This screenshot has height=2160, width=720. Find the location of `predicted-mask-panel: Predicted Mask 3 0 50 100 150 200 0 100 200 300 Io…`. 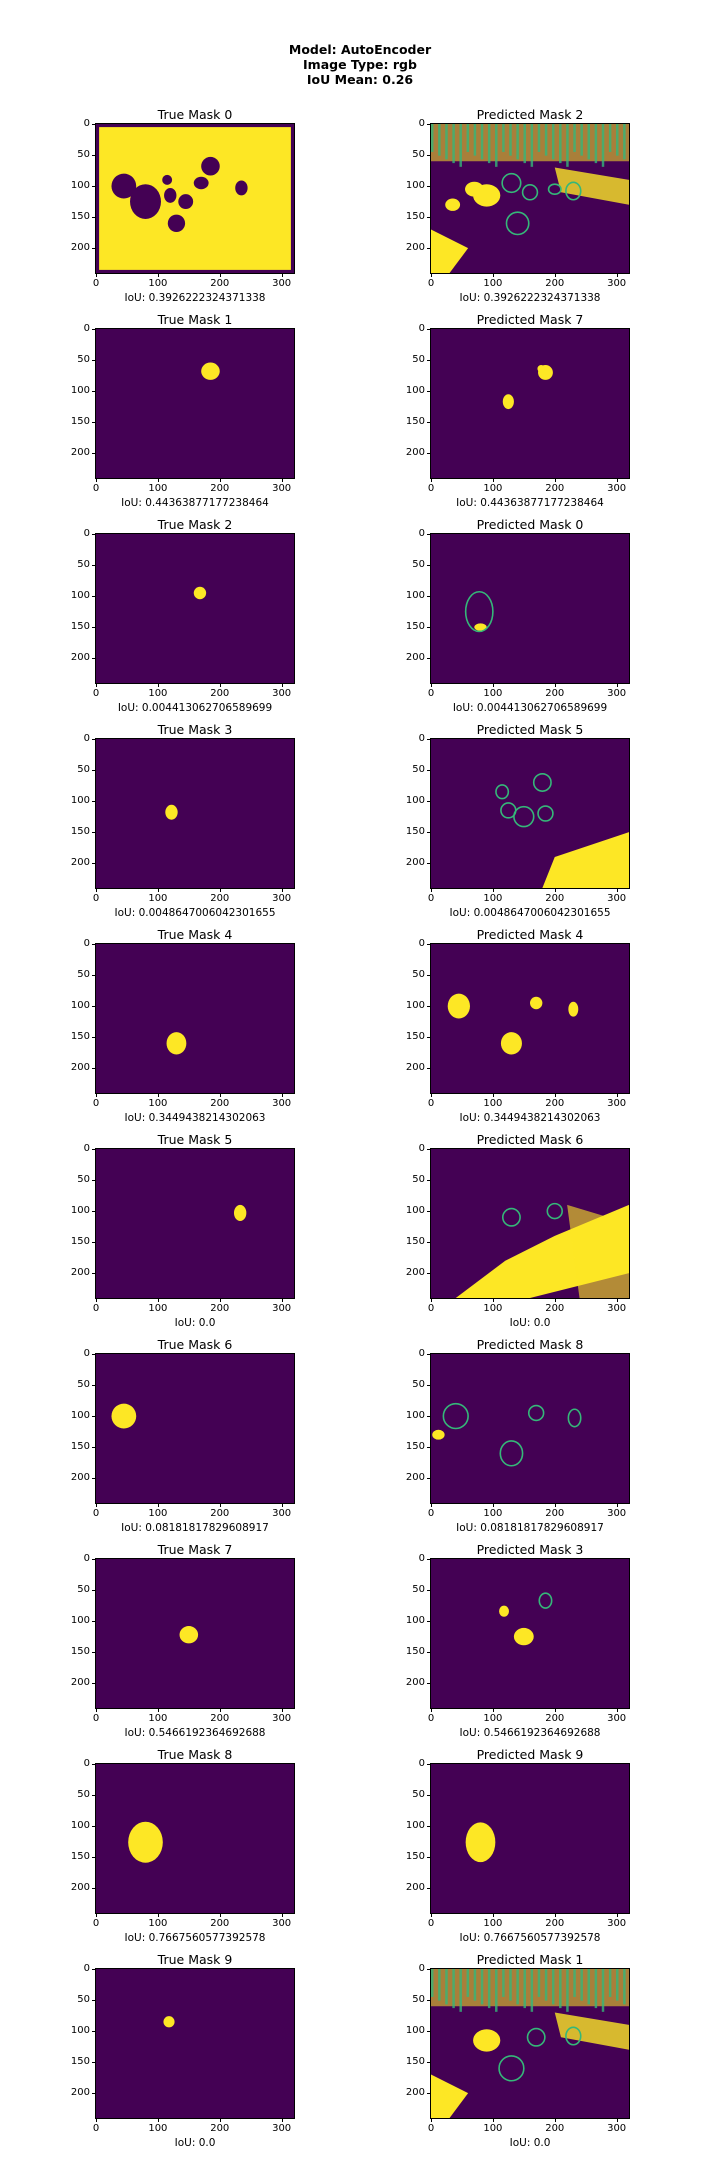

predicted-mask-panel: Predicted Mask 3 0 50 100 150 200 0 100 200 300 Io… is located at coordinates (526, 1645).